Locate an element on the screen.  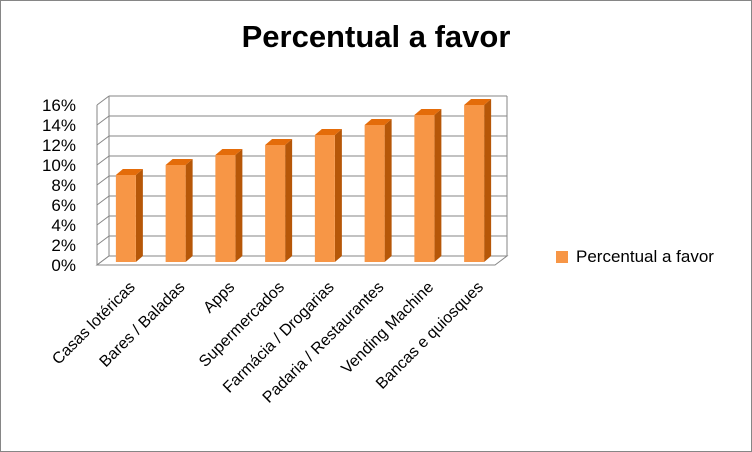
legend-label: Percentual a favor is located at coordinates (645, 256).